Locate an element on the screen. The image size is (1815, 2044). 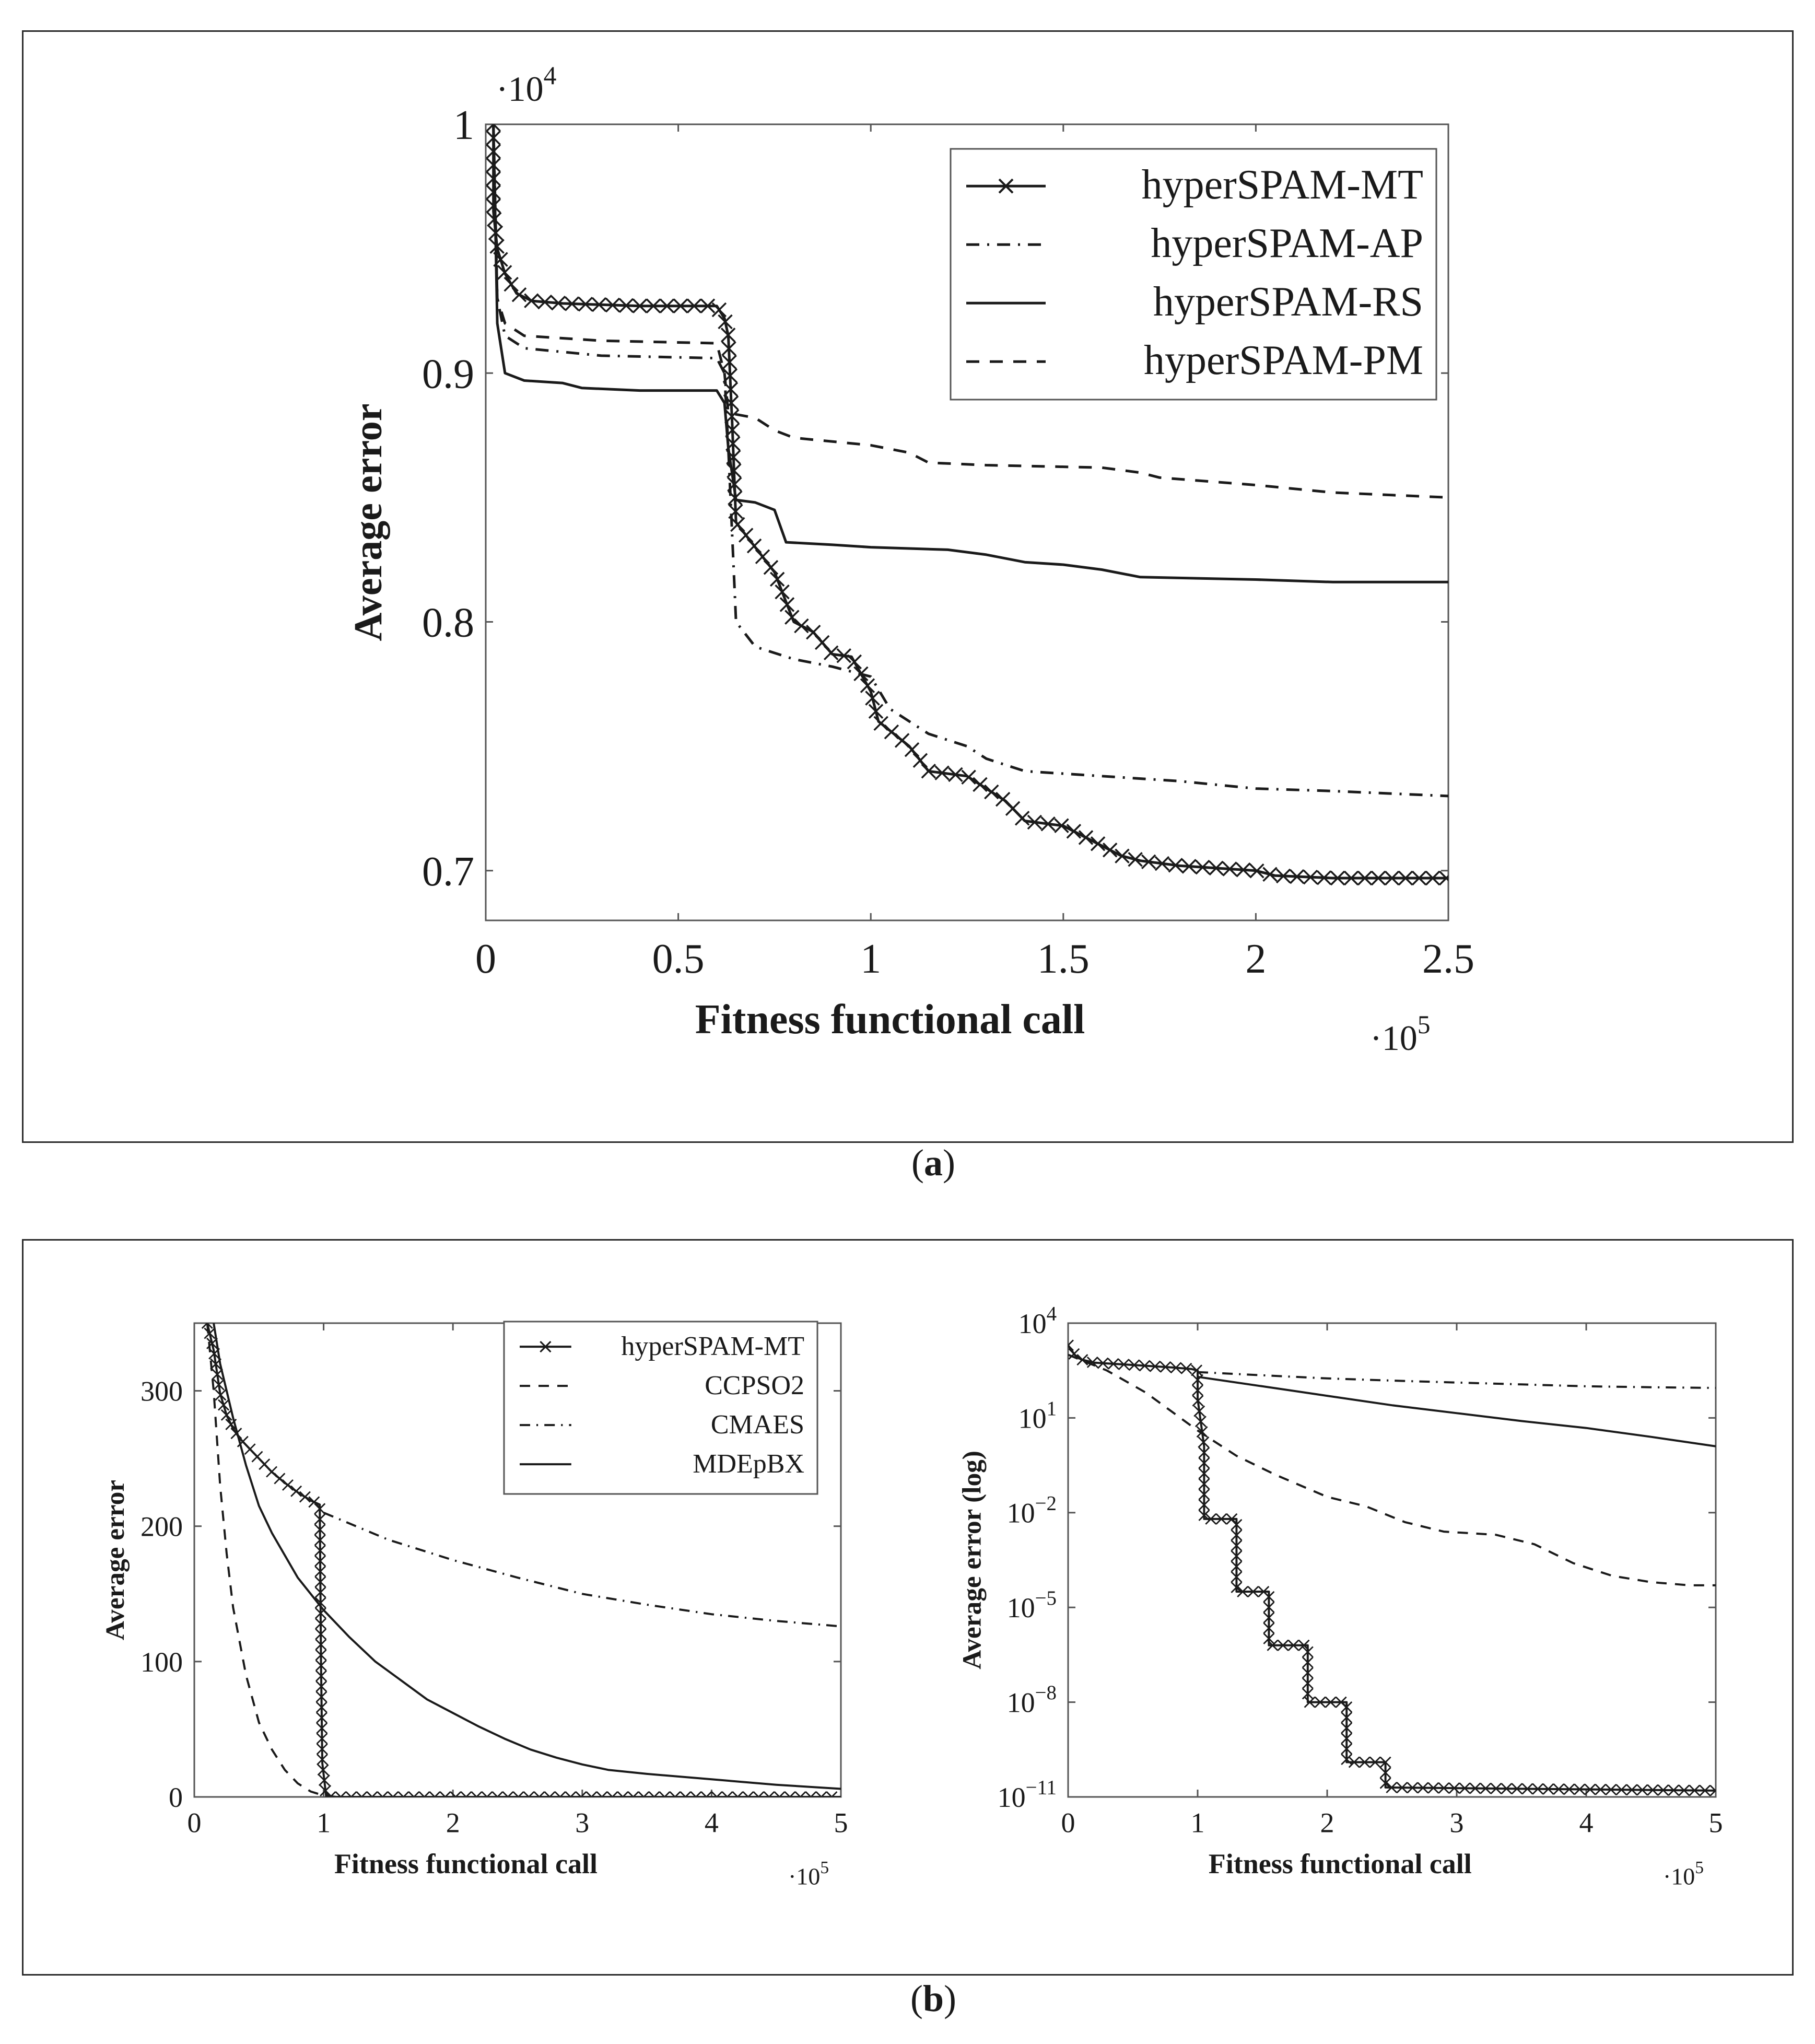
legend-label: hyperSPAM-MT is located at coordinates (1282, 185).